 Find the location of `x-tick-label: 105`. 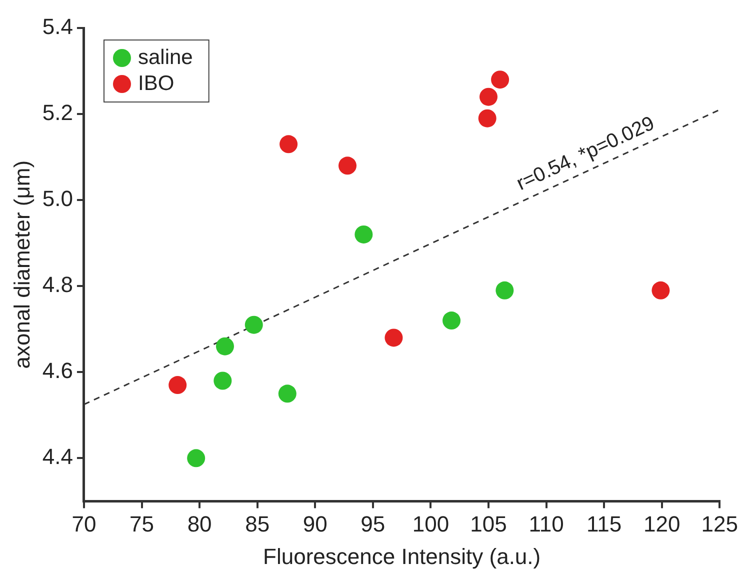

x-tick-label: 105 is located at coordinates (488, 523).